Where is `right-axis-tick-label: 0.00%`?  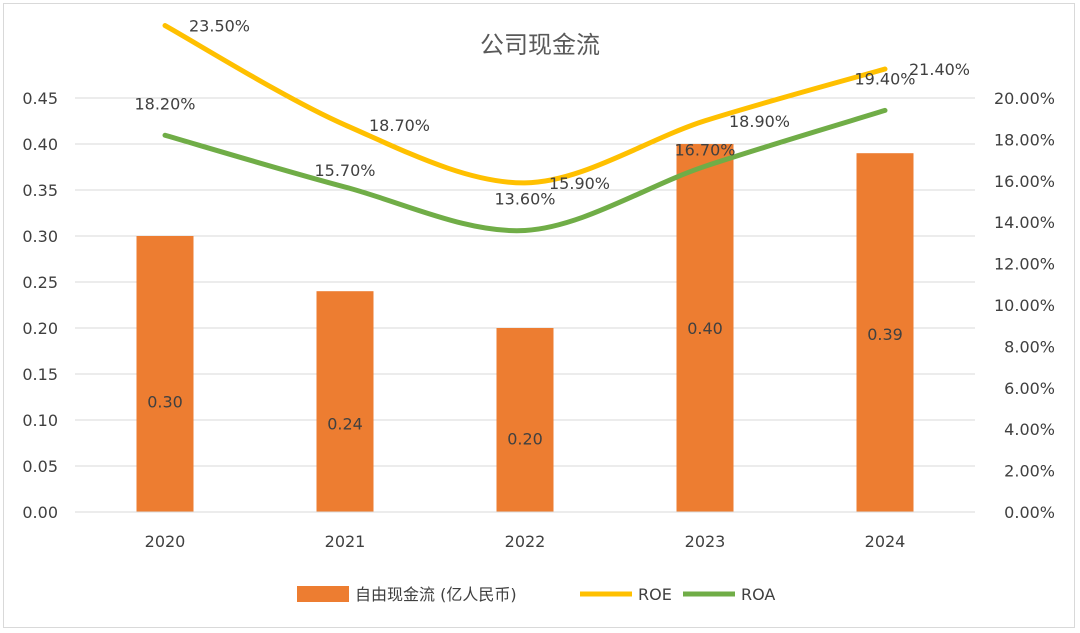
right-axis-tick-label: 0.00% is located at coordinates (1029, 512).